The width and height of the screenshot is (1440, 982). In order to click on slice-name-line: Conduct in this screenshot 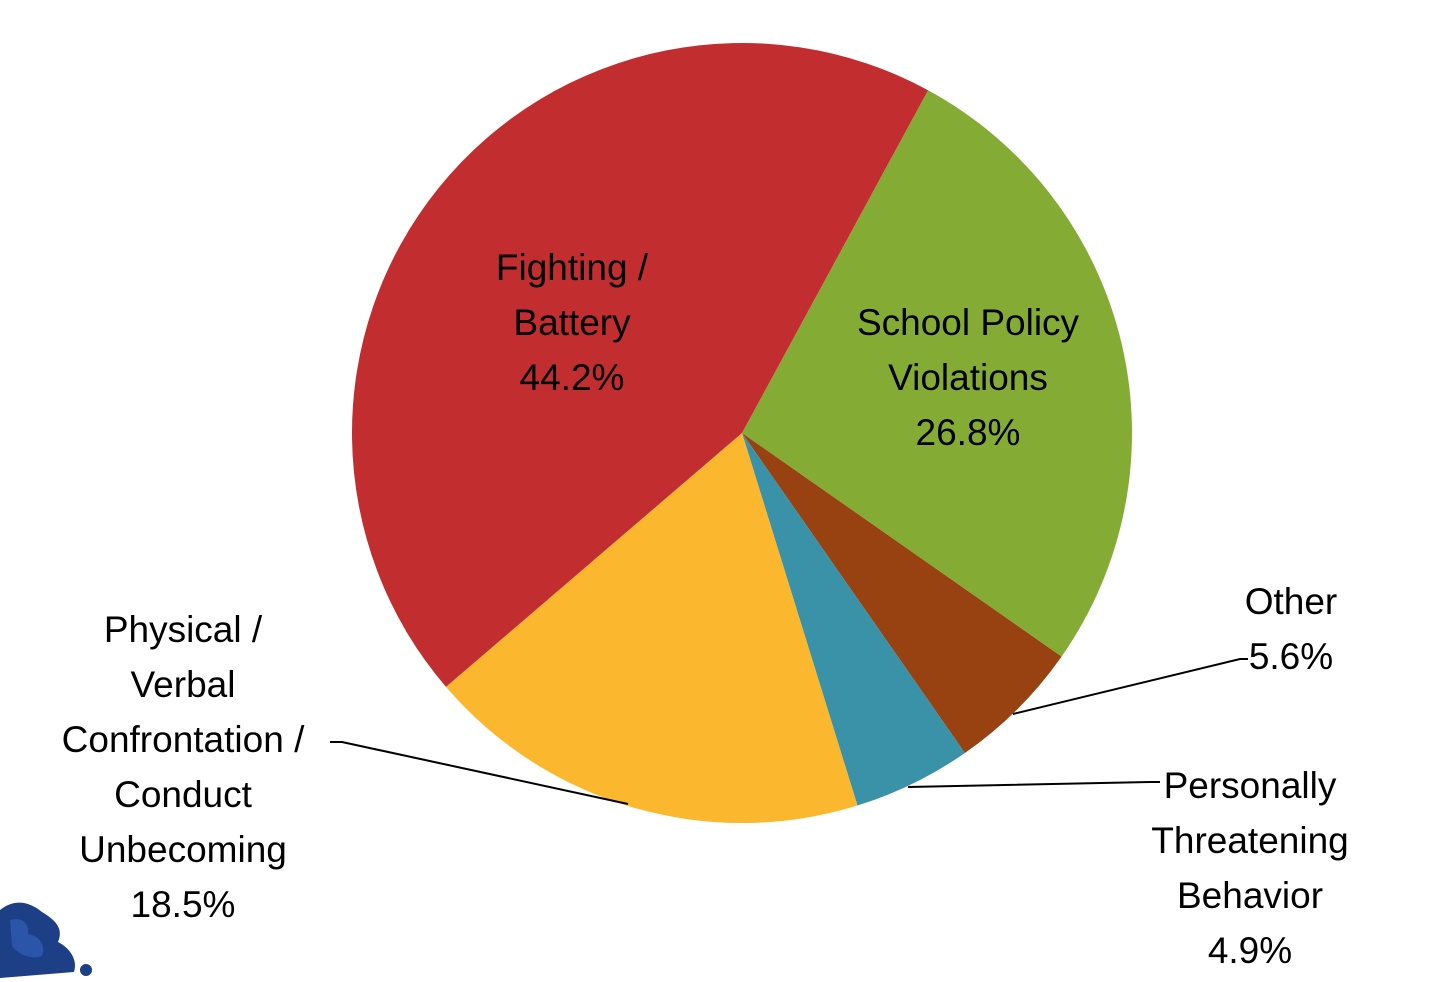, I will do `click(183, 794)`.